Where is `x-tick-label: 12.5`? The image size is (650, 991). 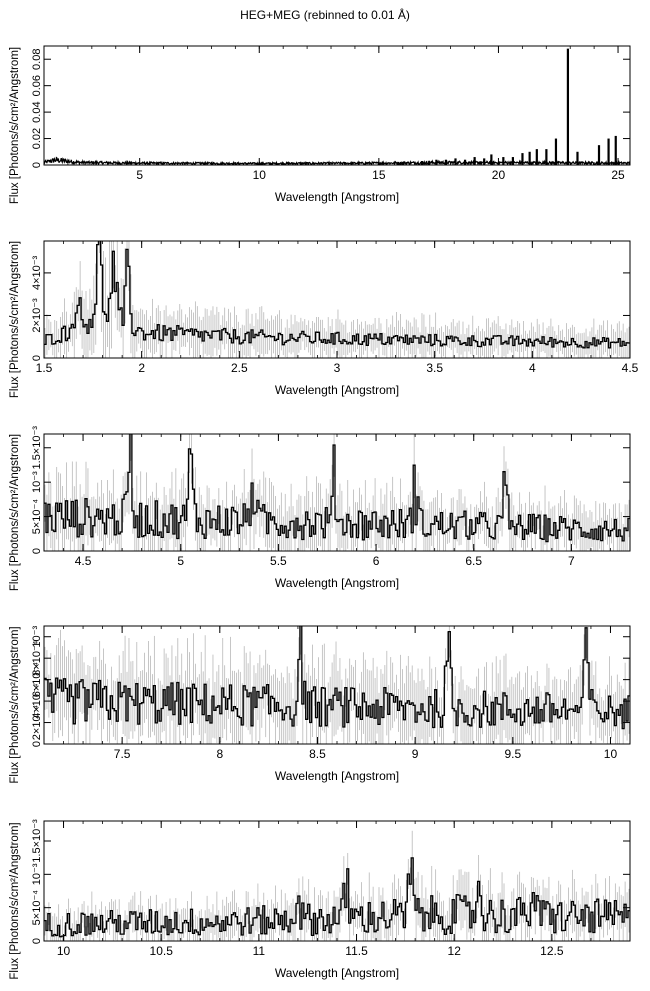
x-tick-label: 12.5 is located at coordinates (552, 951).